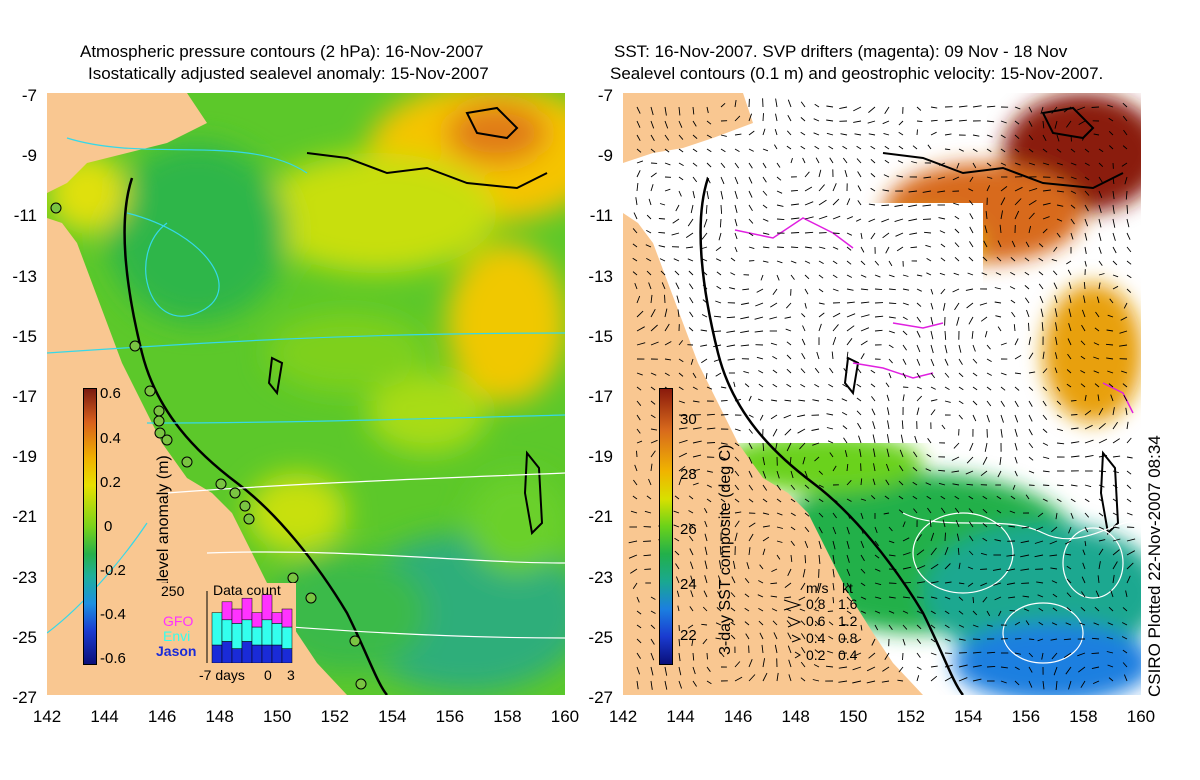 This screenshot has width=1200, height=780. What do you see at coordinates (600, 396) in the screenshot?
I see `right-y-tick: -17` at bounding box center [600, 396].